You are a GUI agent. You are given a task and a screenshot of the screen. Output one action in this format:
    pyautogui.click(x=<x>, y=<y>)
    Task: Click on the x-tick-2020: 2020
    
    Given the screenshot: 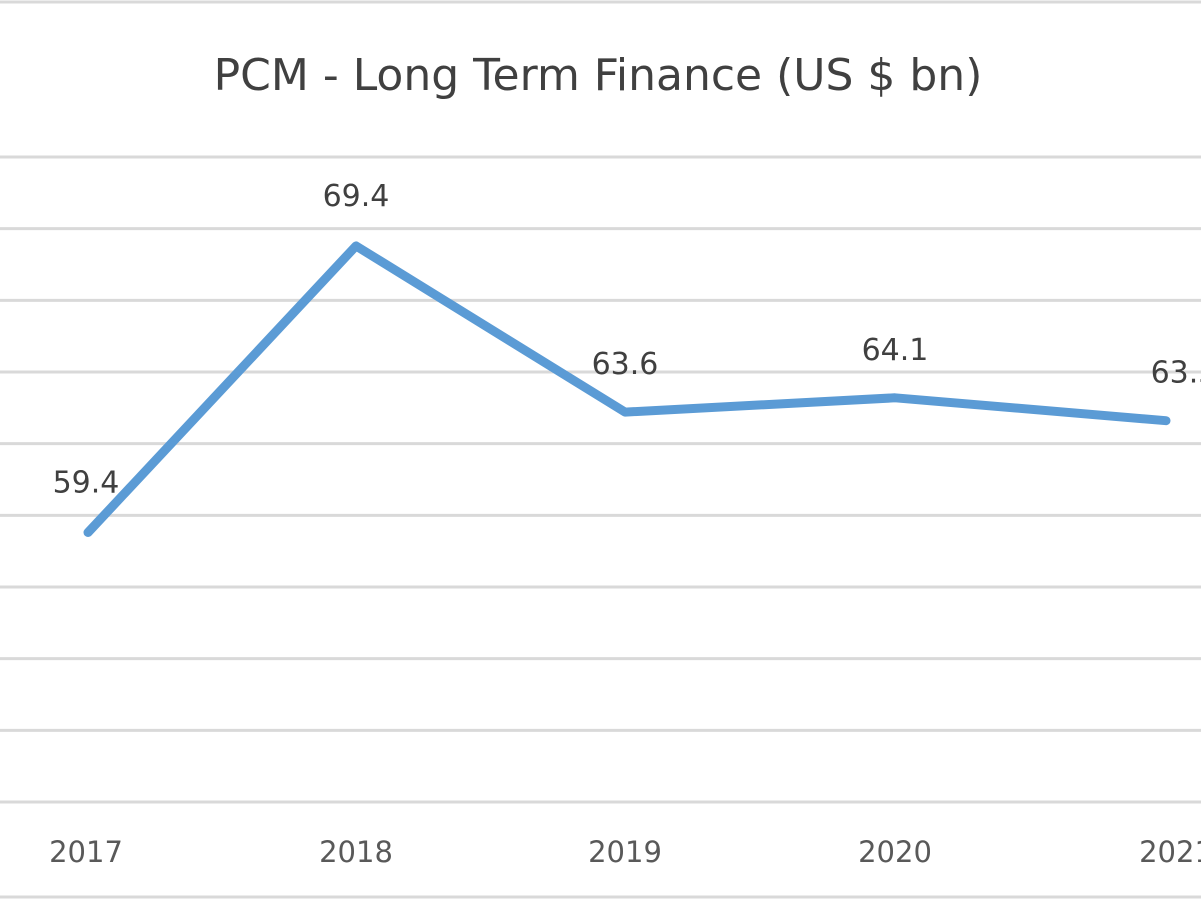 What is the action you would take?
    pyautogui.click(x=895, y=852)
    